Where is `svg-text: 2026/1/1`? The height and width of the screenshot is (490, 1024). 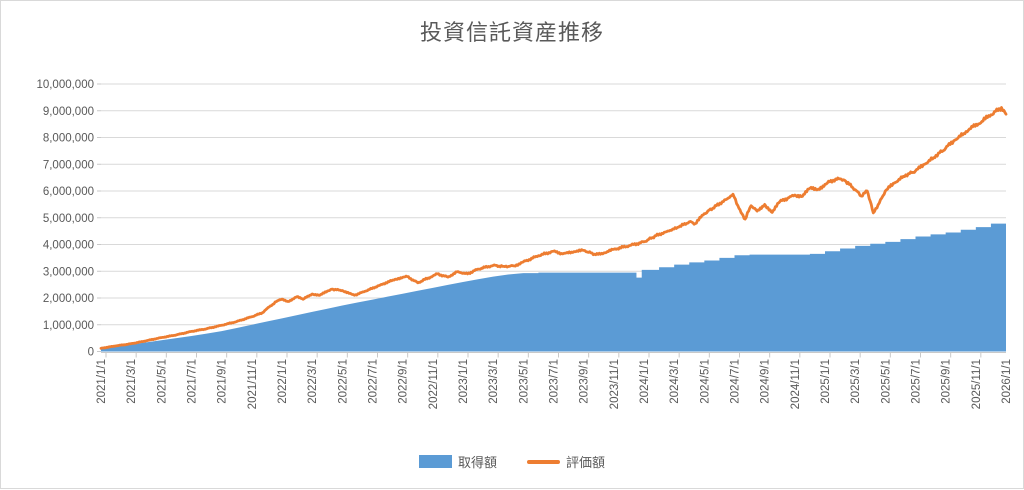 svg-text: 2026/1/1 is located at coordinates (1007, 381).